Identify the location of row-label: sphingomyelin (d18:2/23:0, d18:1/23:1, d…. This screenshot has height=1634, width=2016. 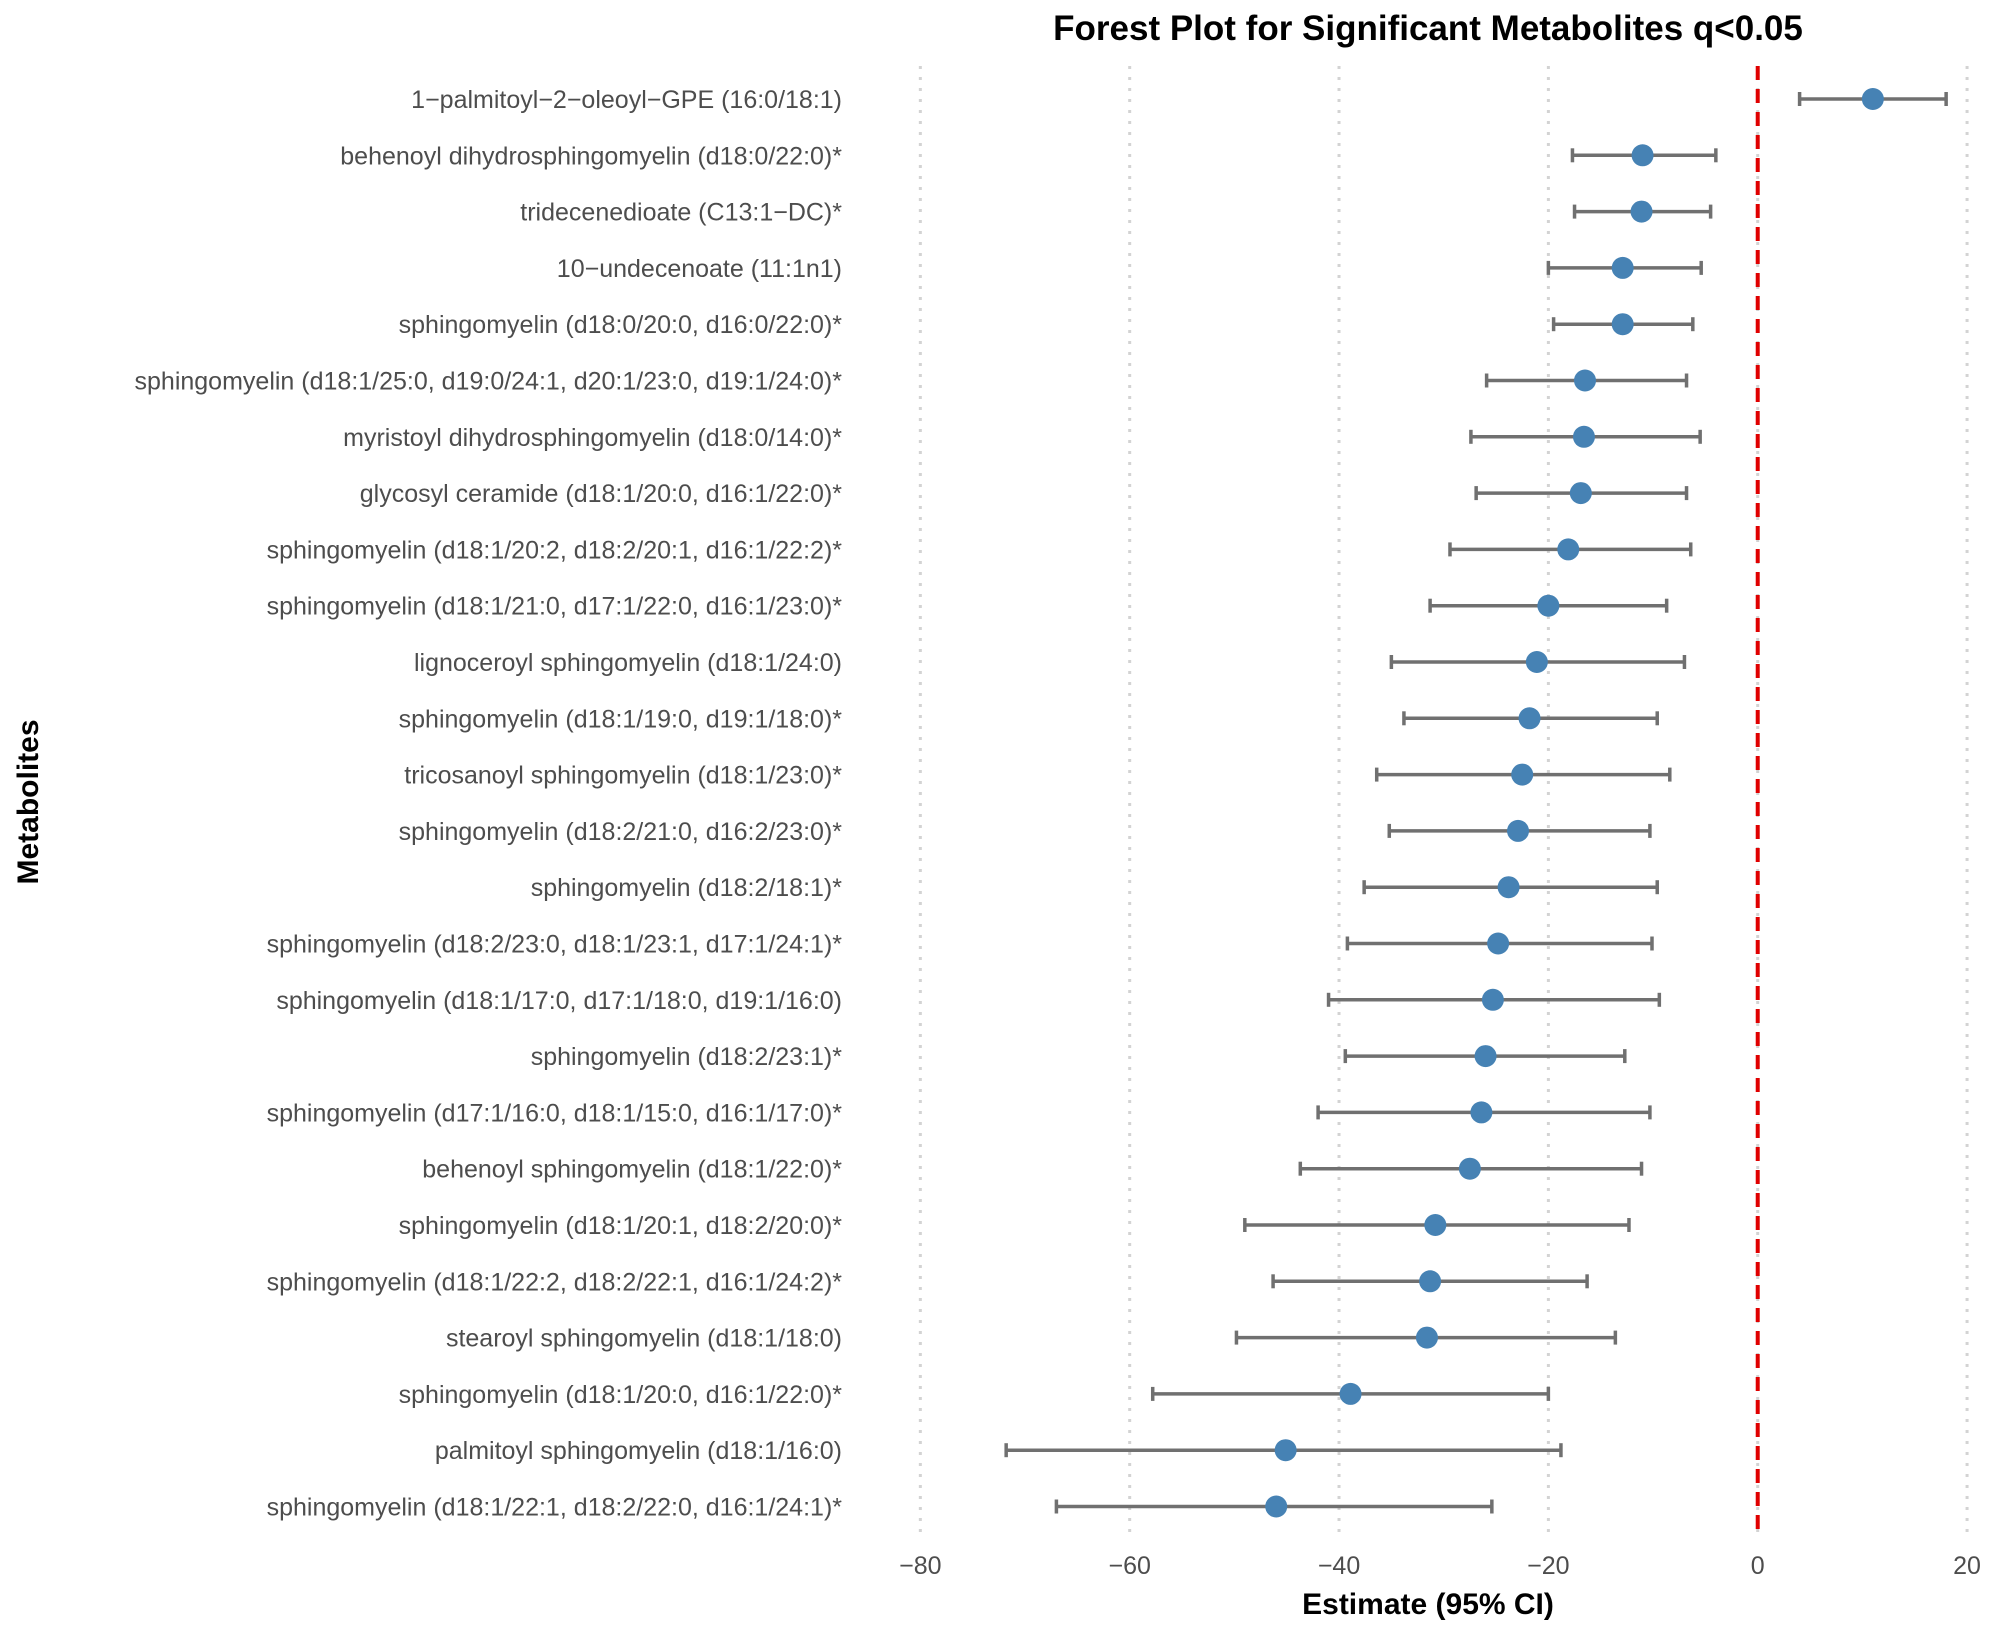
(555, 945).